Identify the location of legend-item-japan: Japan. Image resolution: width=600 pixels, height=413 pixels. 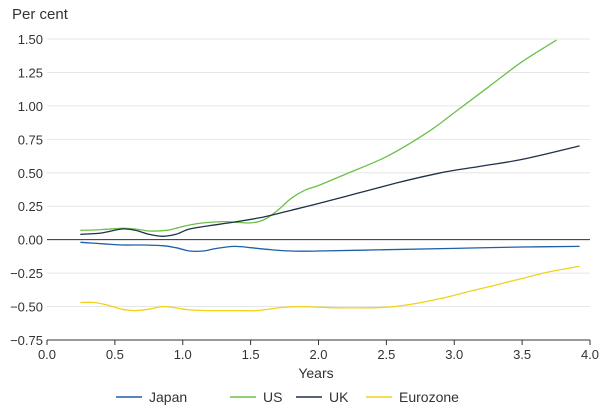
(151, 397).